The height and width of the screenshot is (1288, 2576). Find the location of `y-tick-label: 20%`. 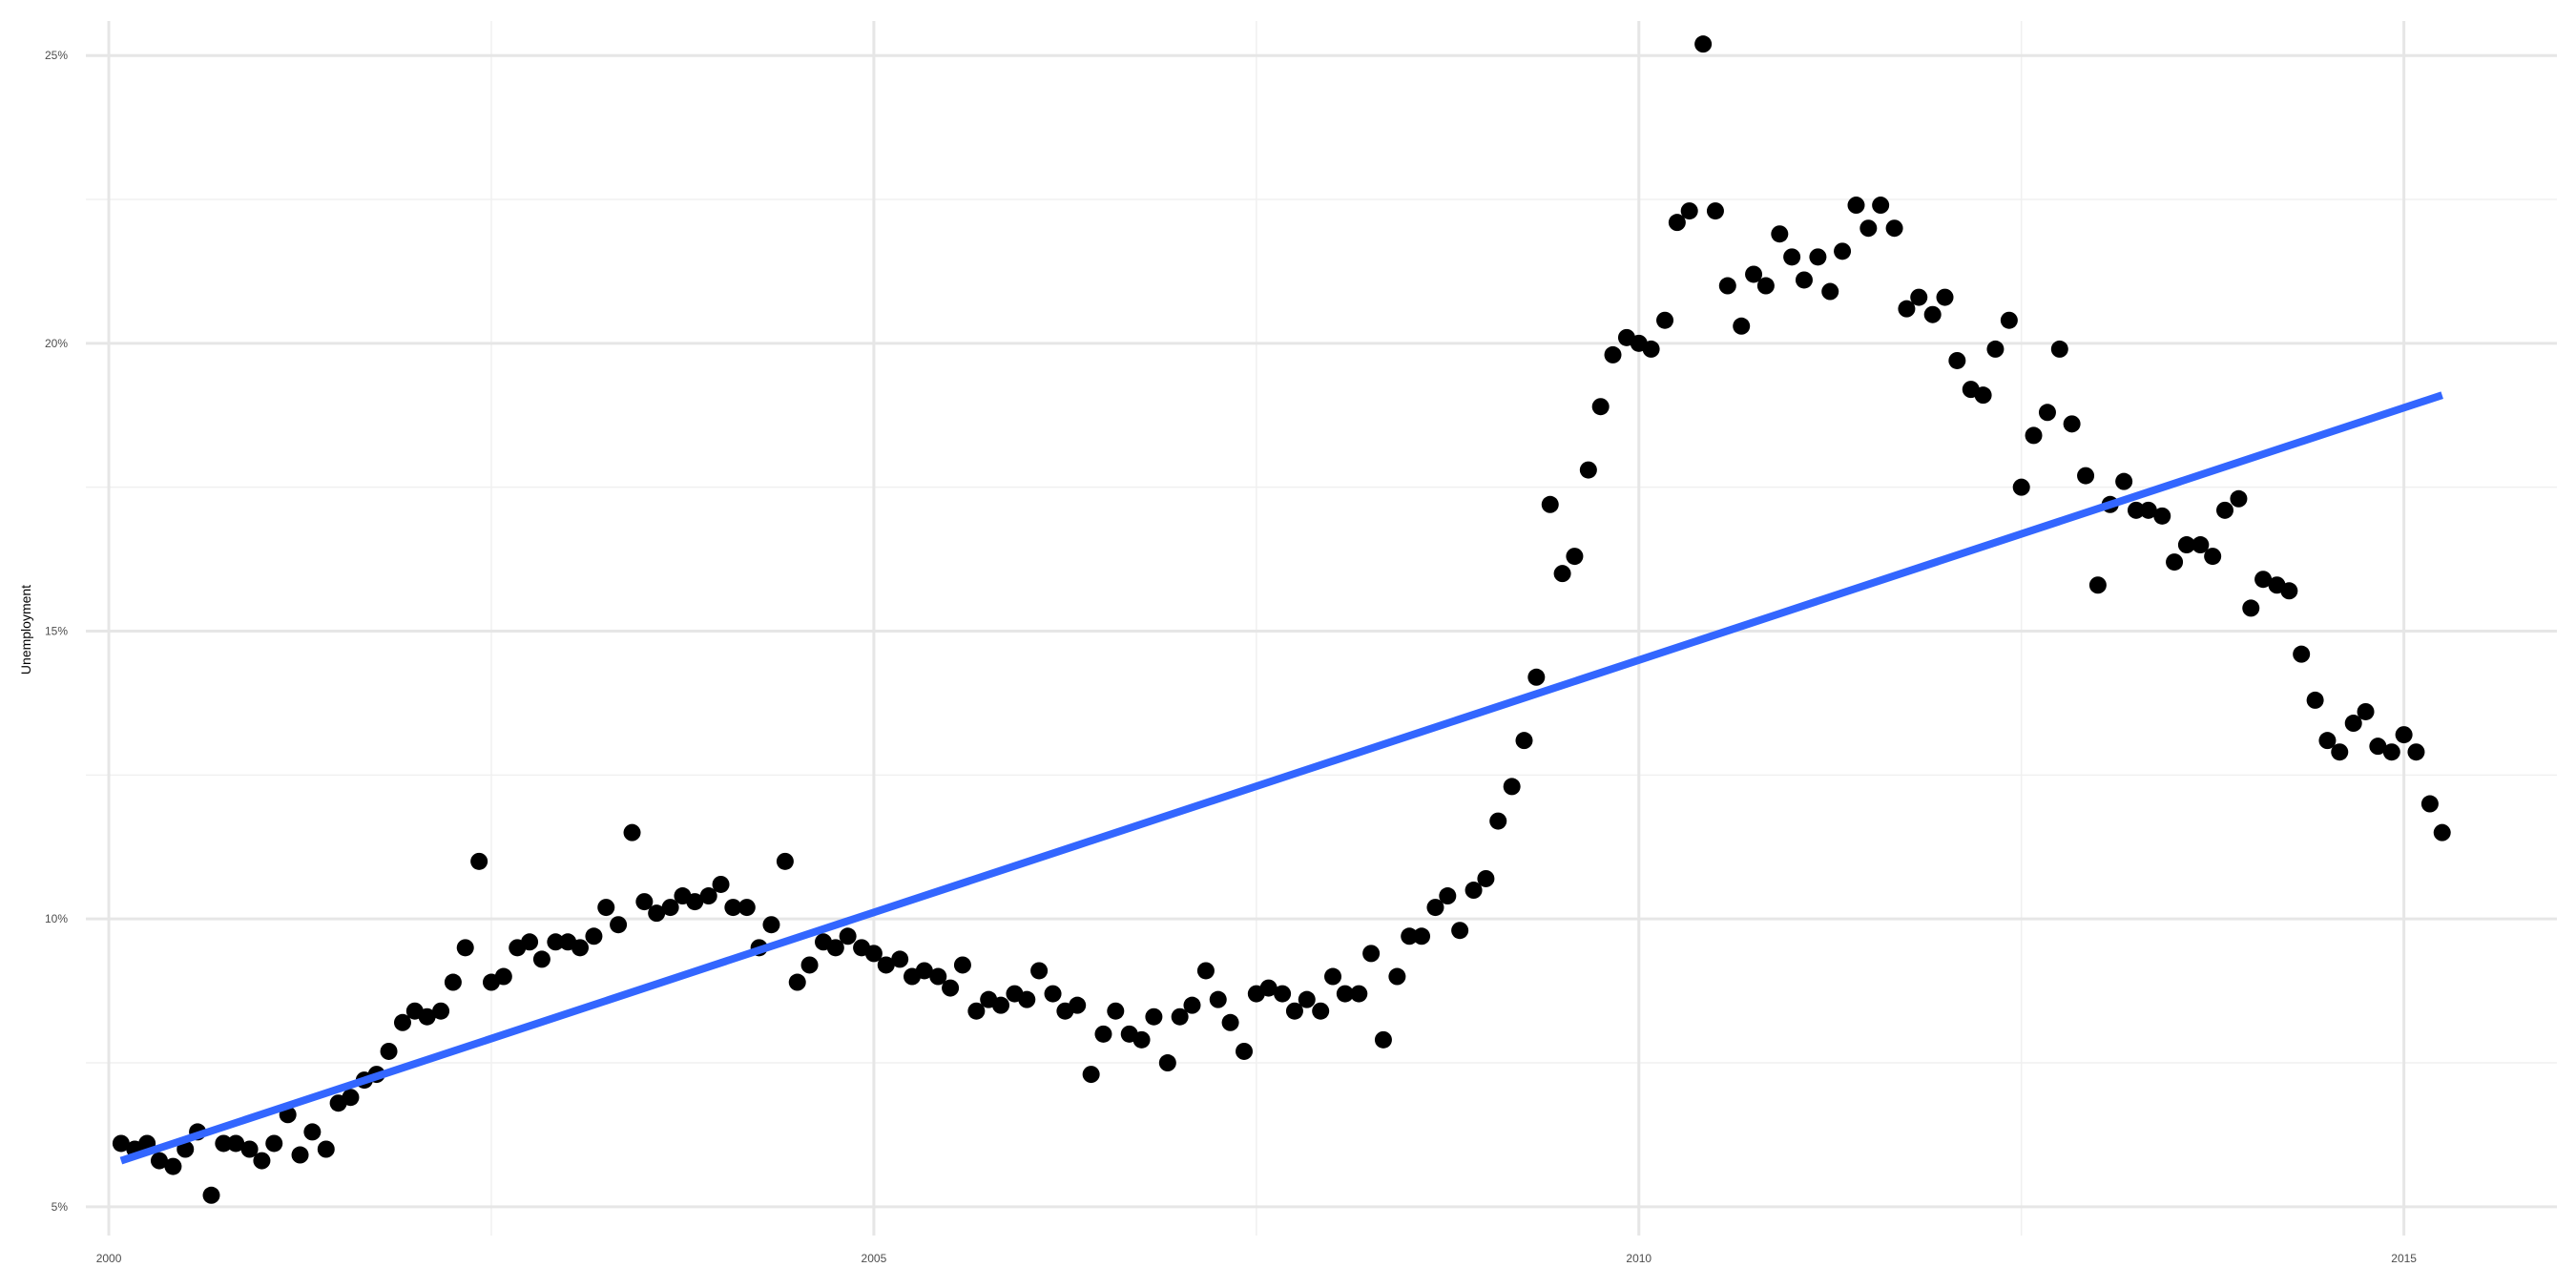

y-tick-label: 20% is located at coordinates (56, 343).